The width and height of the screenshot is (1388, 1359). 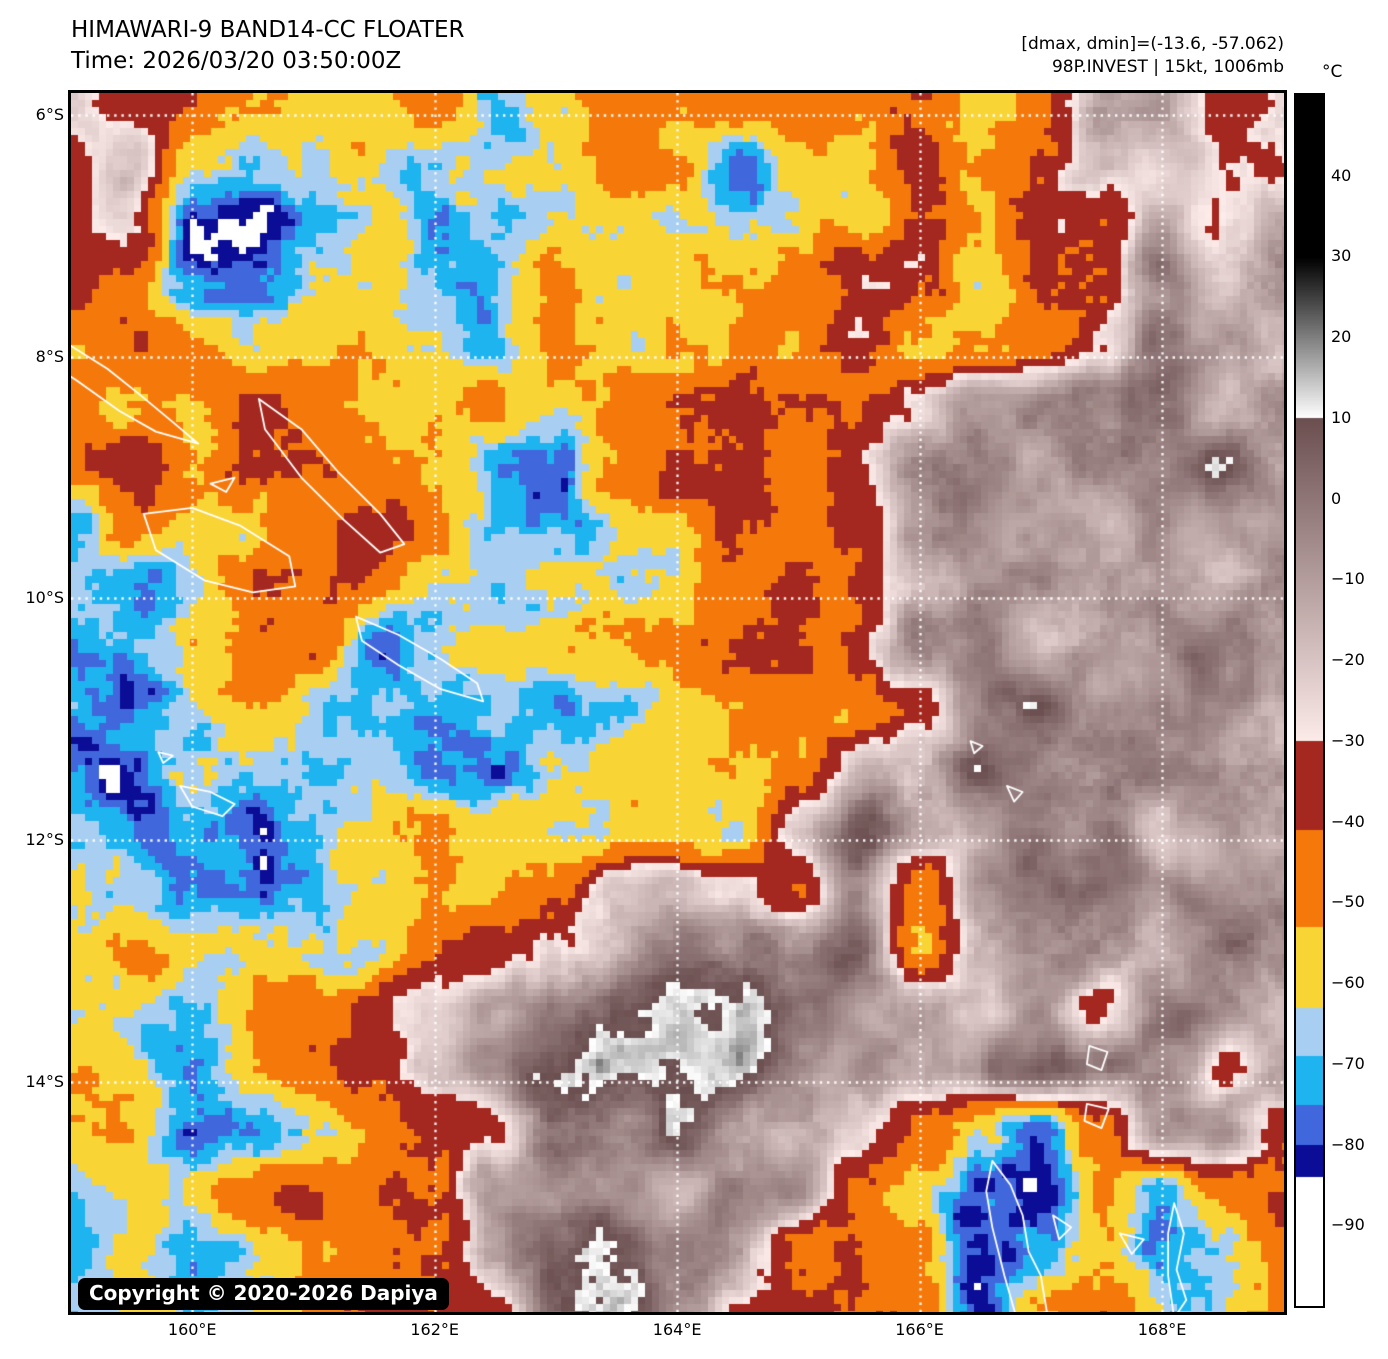 I want to click on colorbar-tick-label: −40, so click(x=1348, y=821).